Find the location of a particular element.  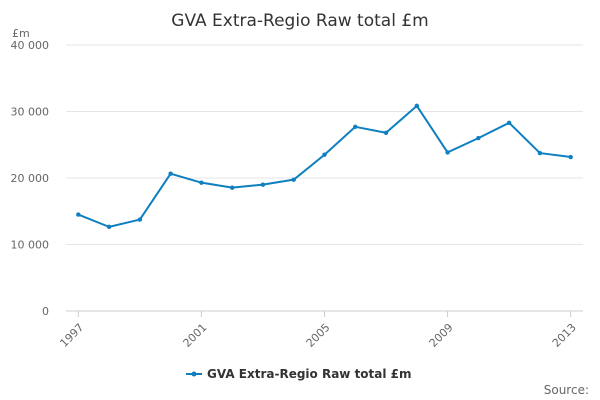

y-tick-label: 20 000 is located at coordinates (30, 178).